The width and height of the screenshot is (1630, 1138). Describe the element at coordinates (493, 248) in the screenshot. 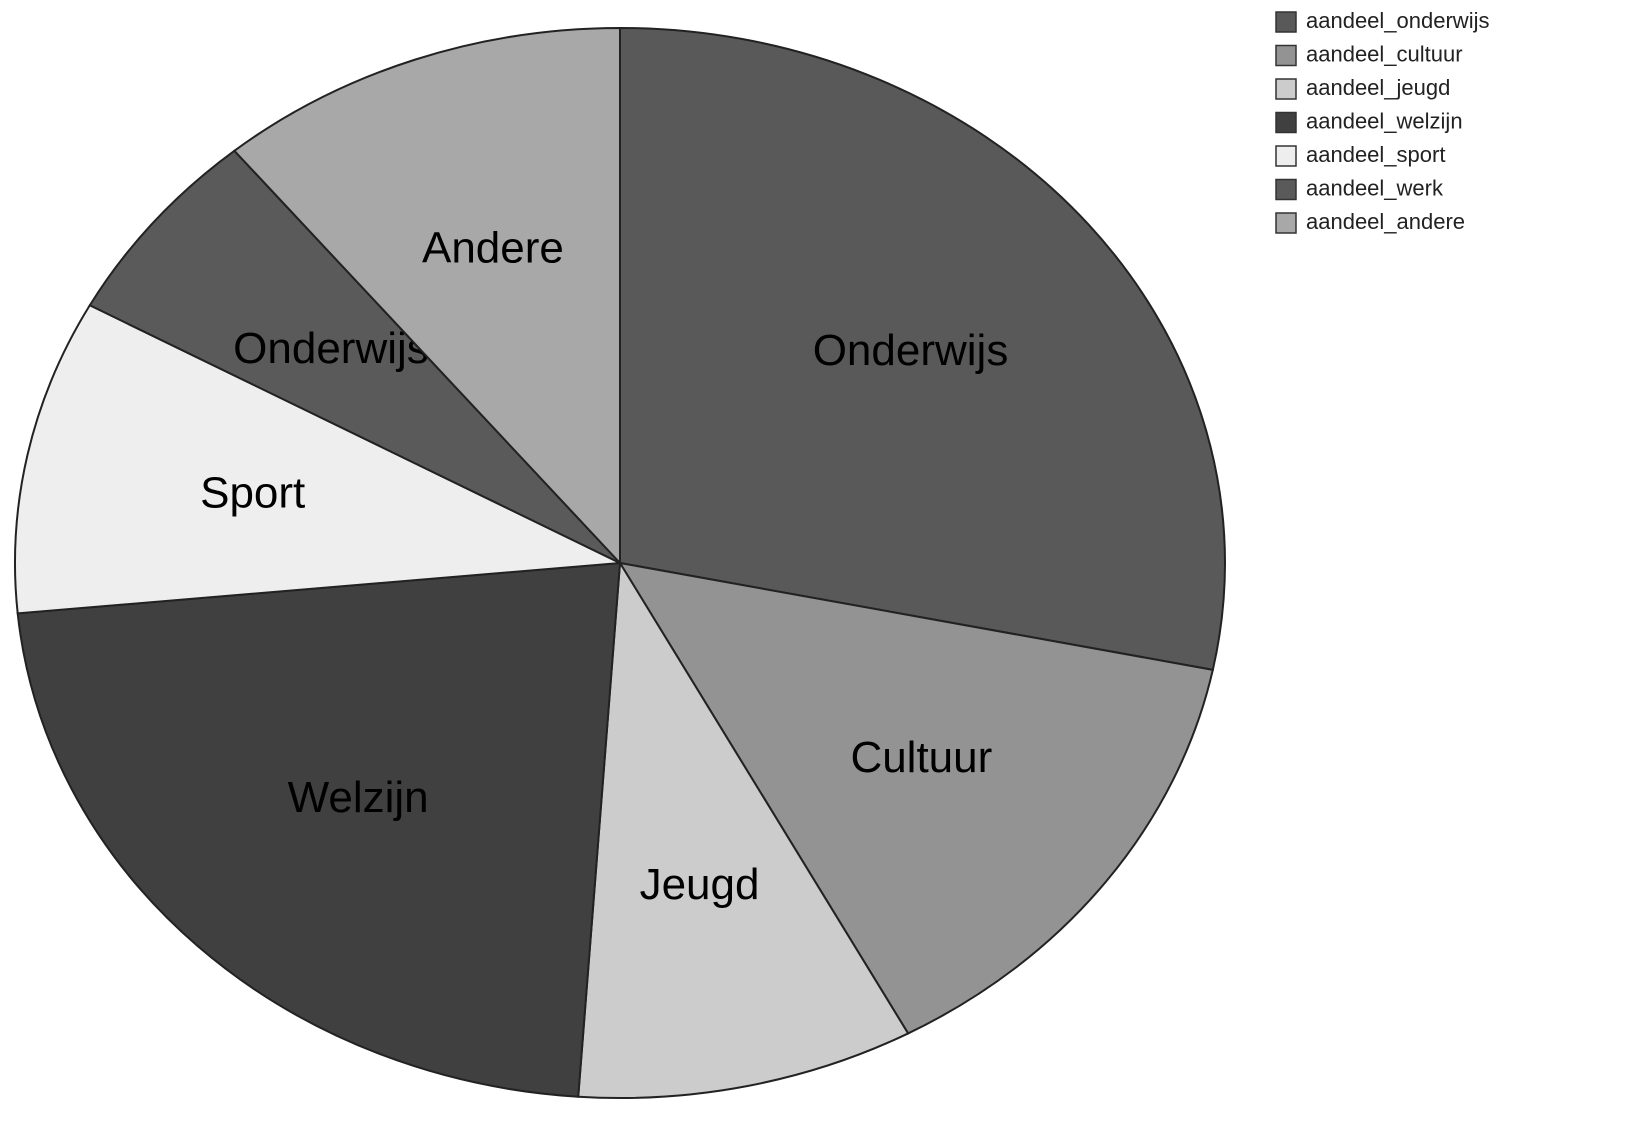

I see `slice-label: Andere` at that location.